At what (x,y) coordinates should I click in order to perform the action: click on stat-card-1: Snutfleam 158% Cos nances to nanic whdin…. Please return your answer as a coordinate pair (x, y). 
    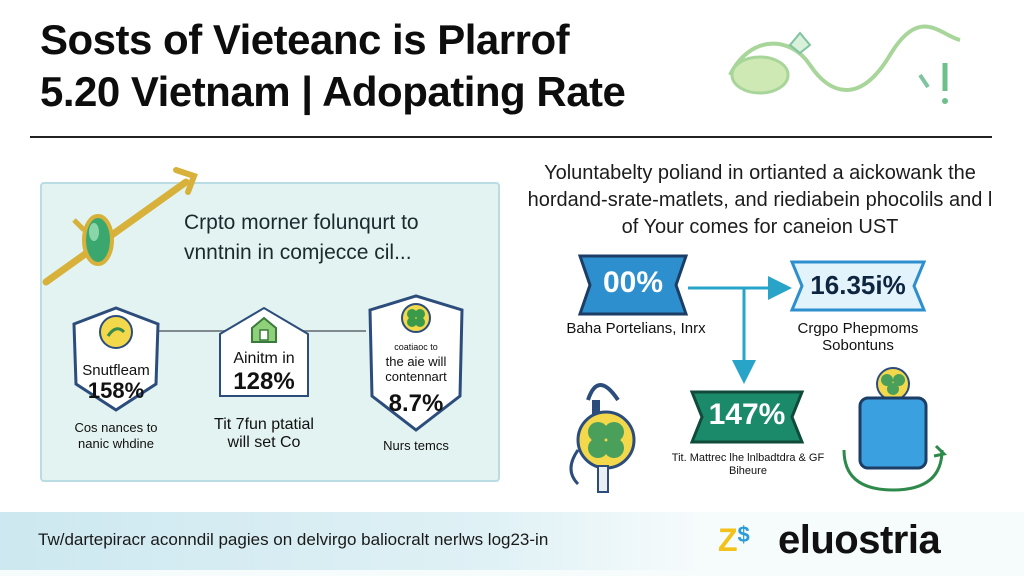
    Looking at the image, I should click on (116, 384).